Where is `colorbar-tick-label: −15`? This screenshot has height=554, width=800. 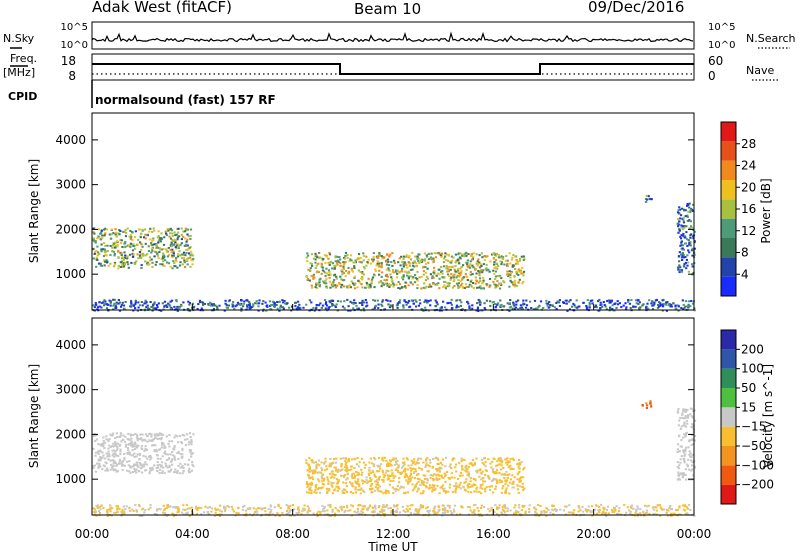 colorbar-tick-label: −15 is located at coordinates (753, 427).